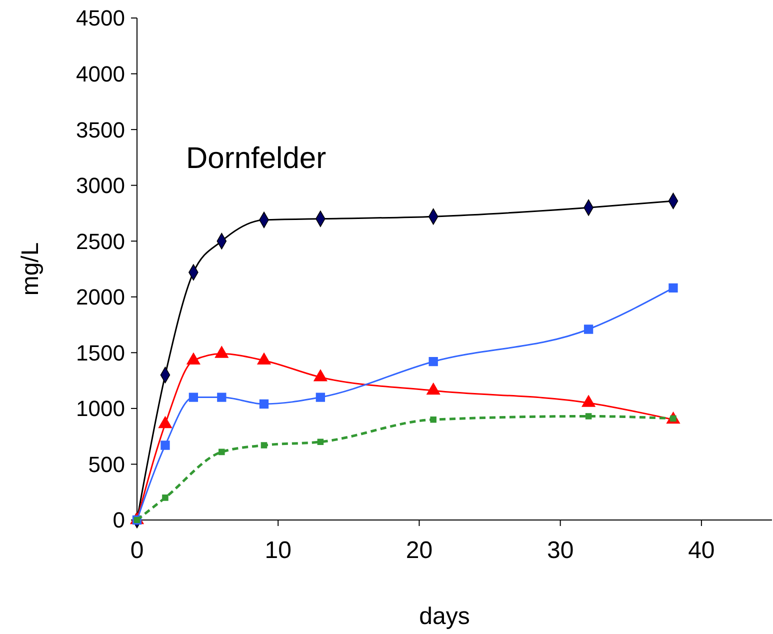  Describe the element at coordinates (100, 353) in the screenshot. I see `y-tick-label: 1500` at that location.